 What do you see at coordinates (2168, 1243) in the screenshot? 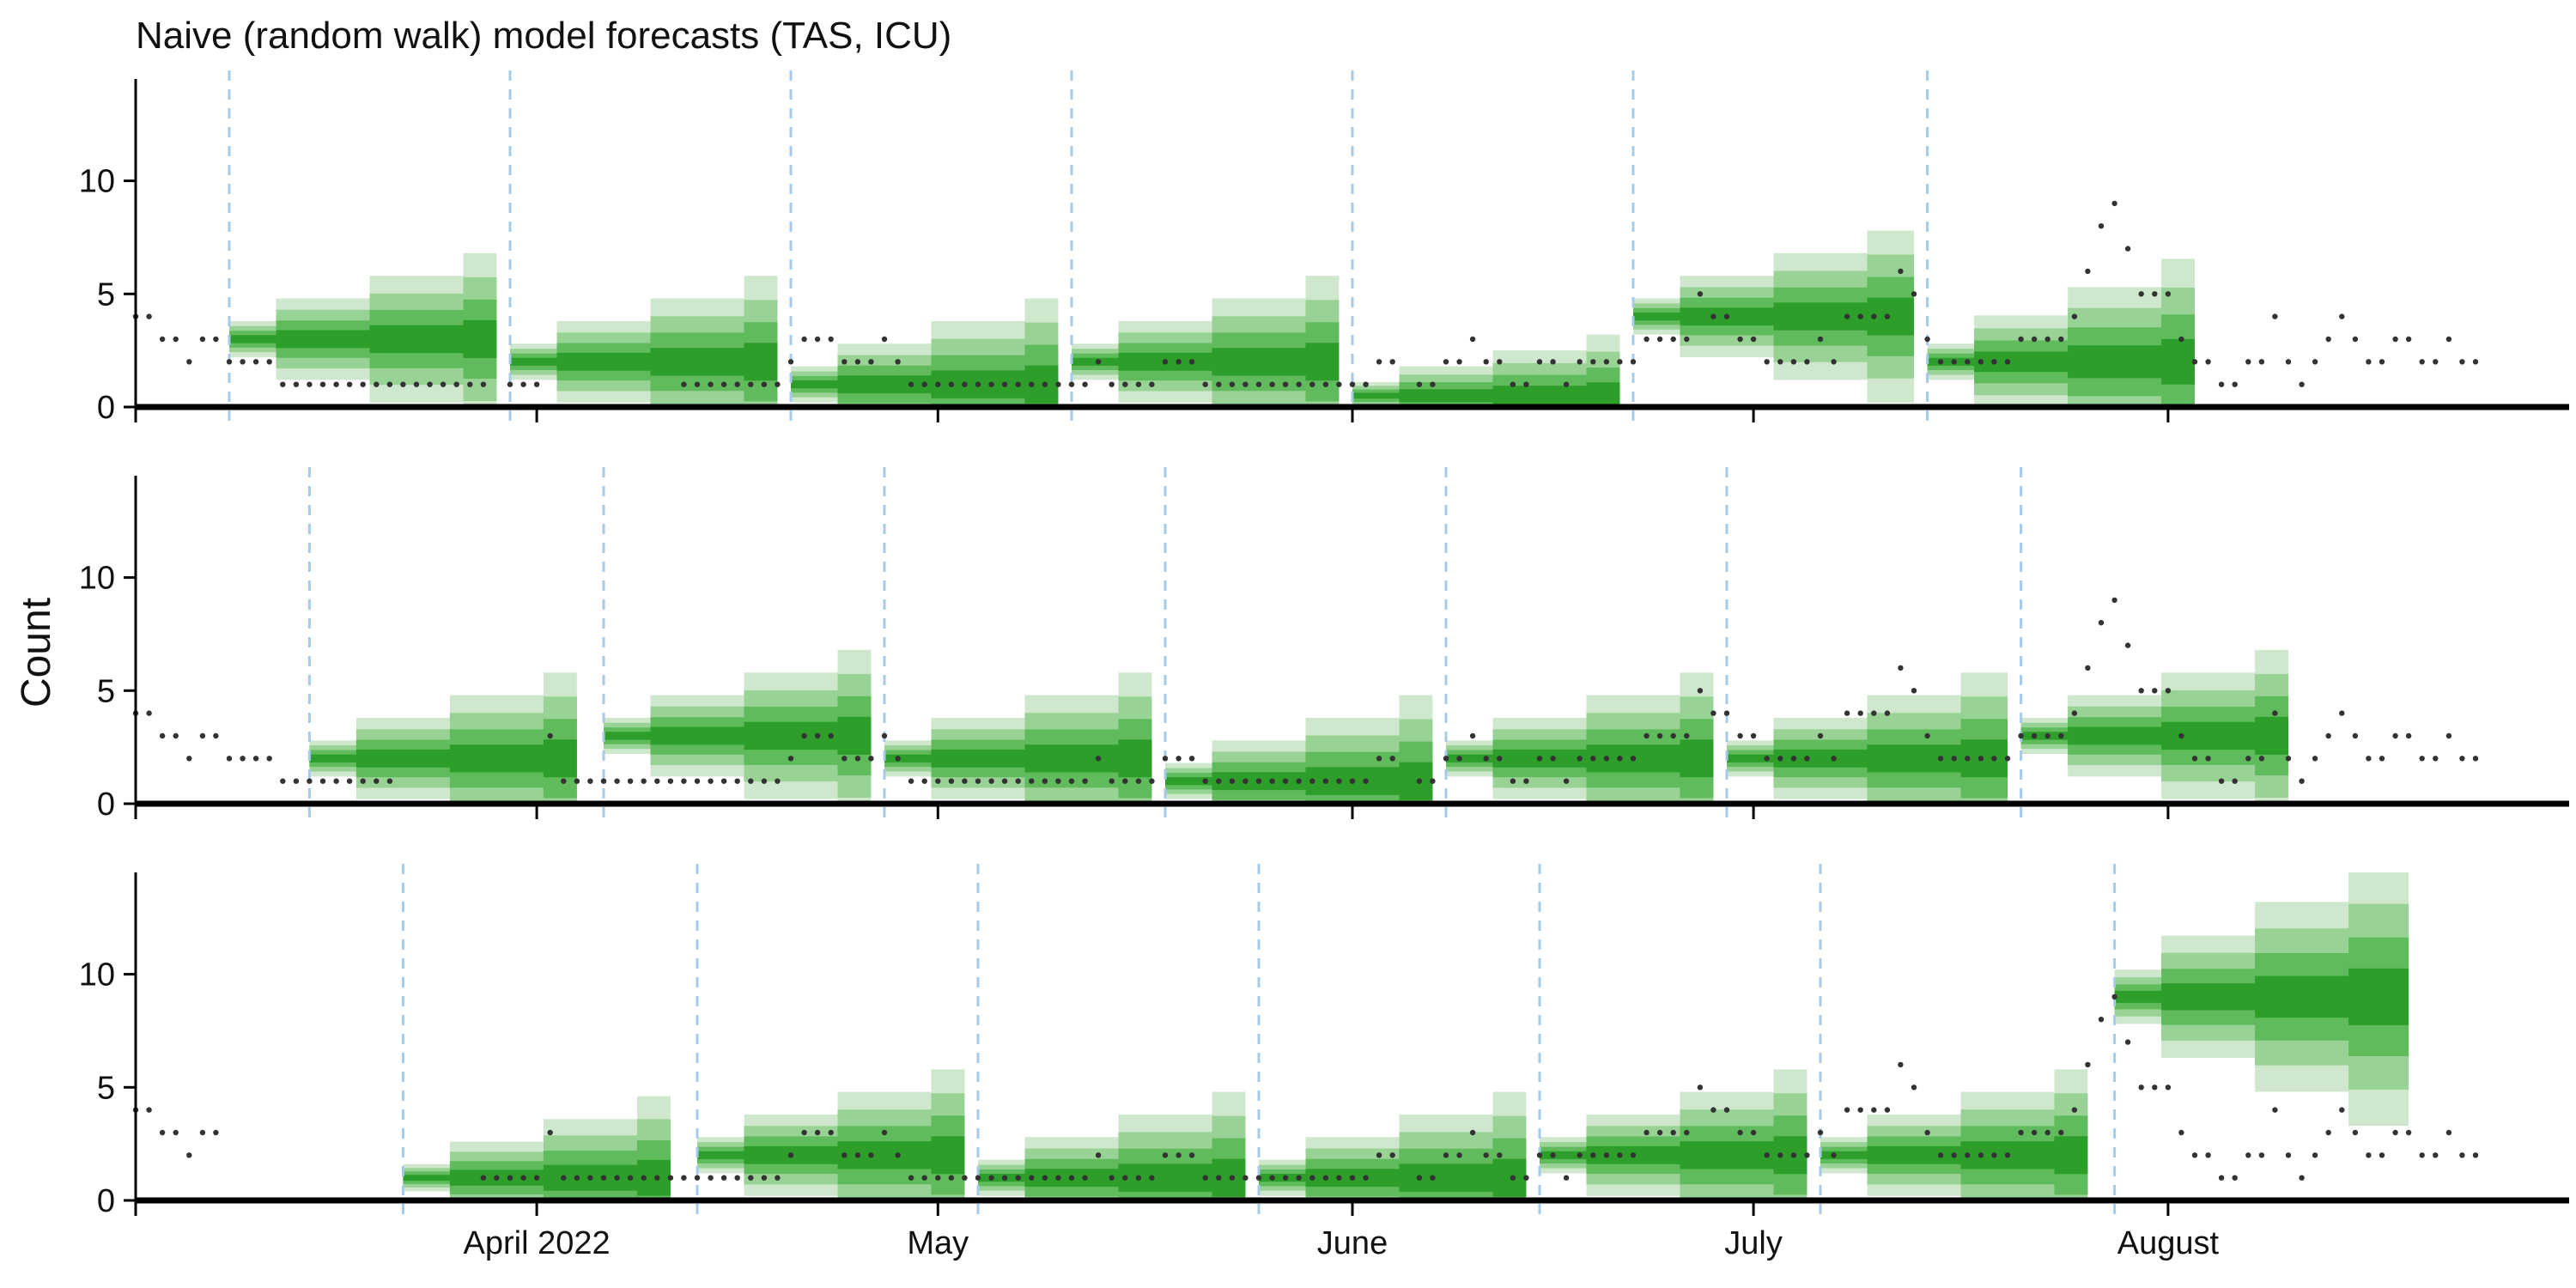
I see `x-tick-label-5: August` at bounding box center [2168, 1243].